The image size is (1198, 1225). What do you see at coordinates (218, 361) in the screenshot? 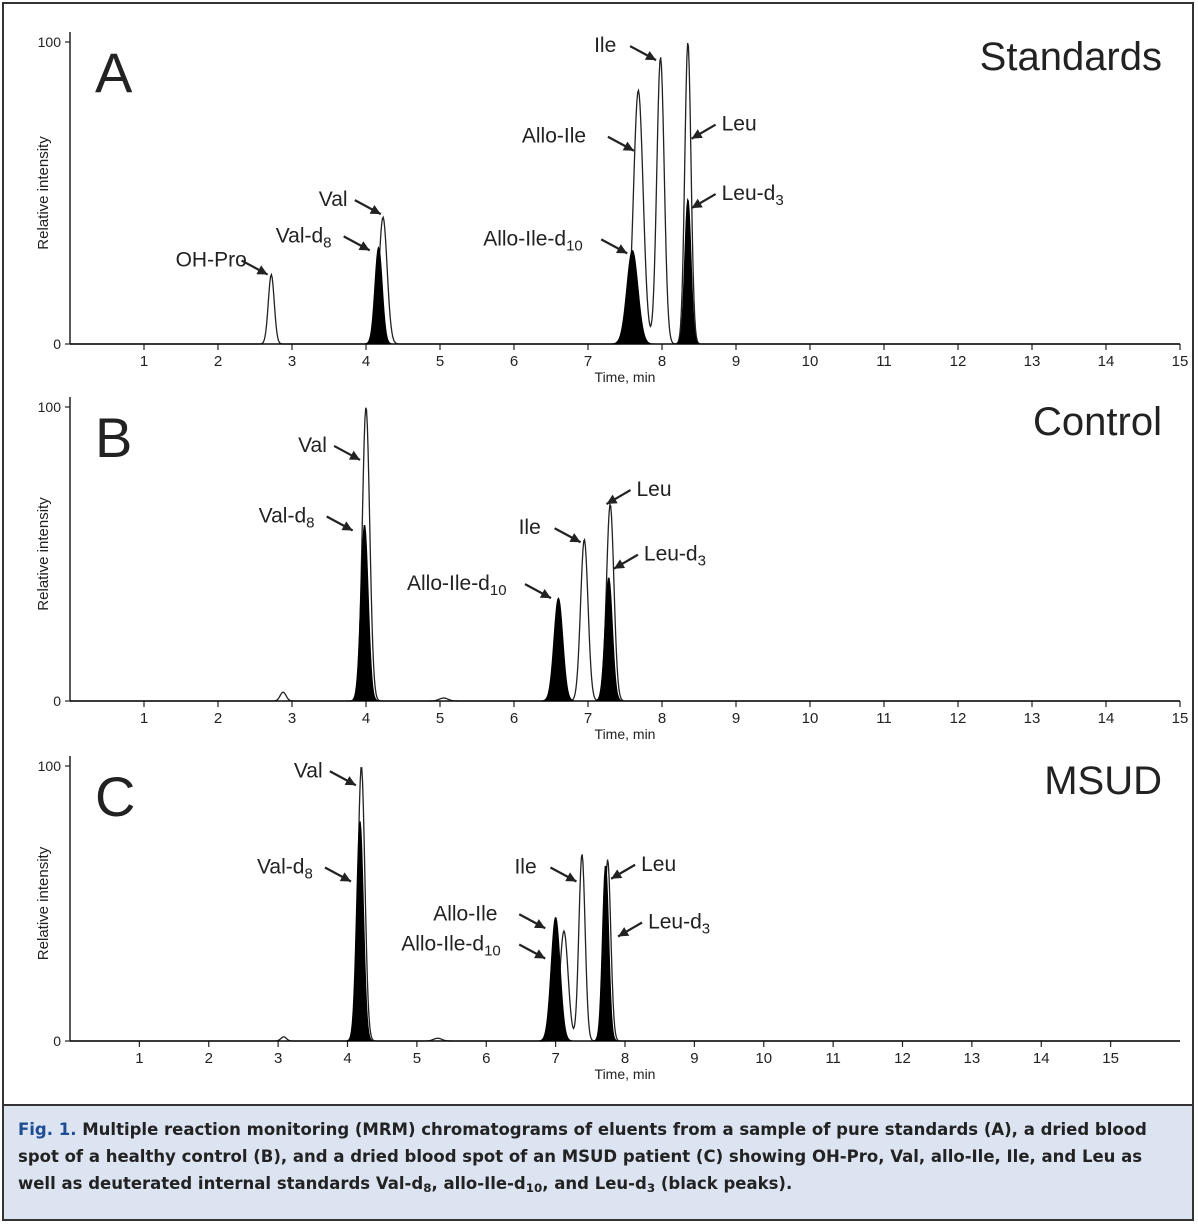
I see `x-tick-label: 2` at bounding box center [218, 361].